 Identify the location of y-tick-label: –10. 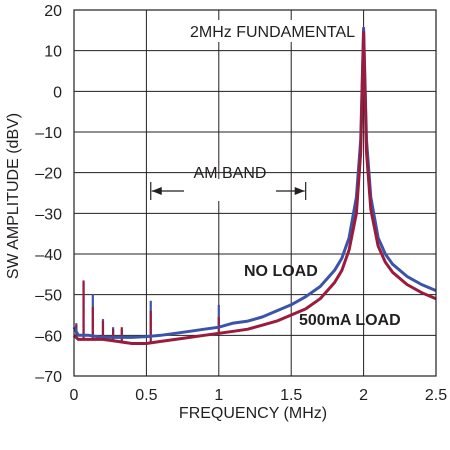
(48, 133).